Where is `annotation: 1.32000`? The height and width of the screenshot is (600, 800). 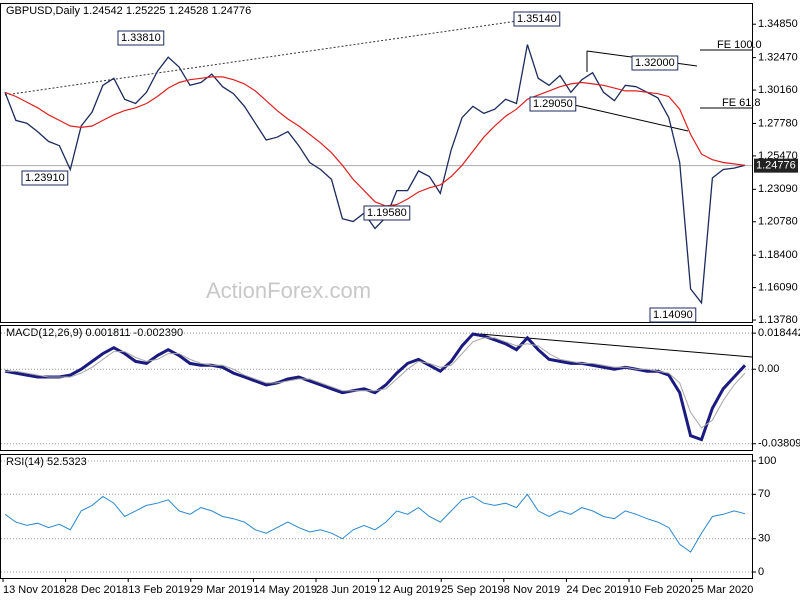 annotation: 1.32000 is located at coordinates (655, 63).